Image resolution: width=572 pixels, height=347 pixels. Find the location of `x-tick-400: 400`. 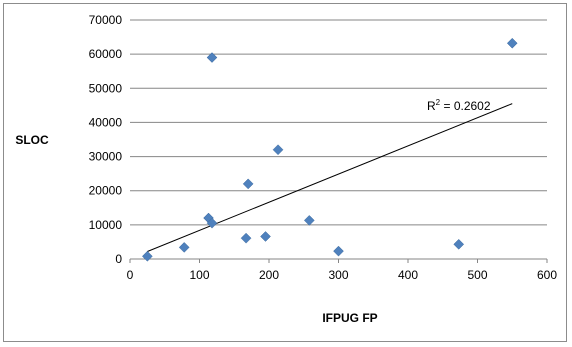

x-tick-400: 400 is located at coordinates (408, 275).